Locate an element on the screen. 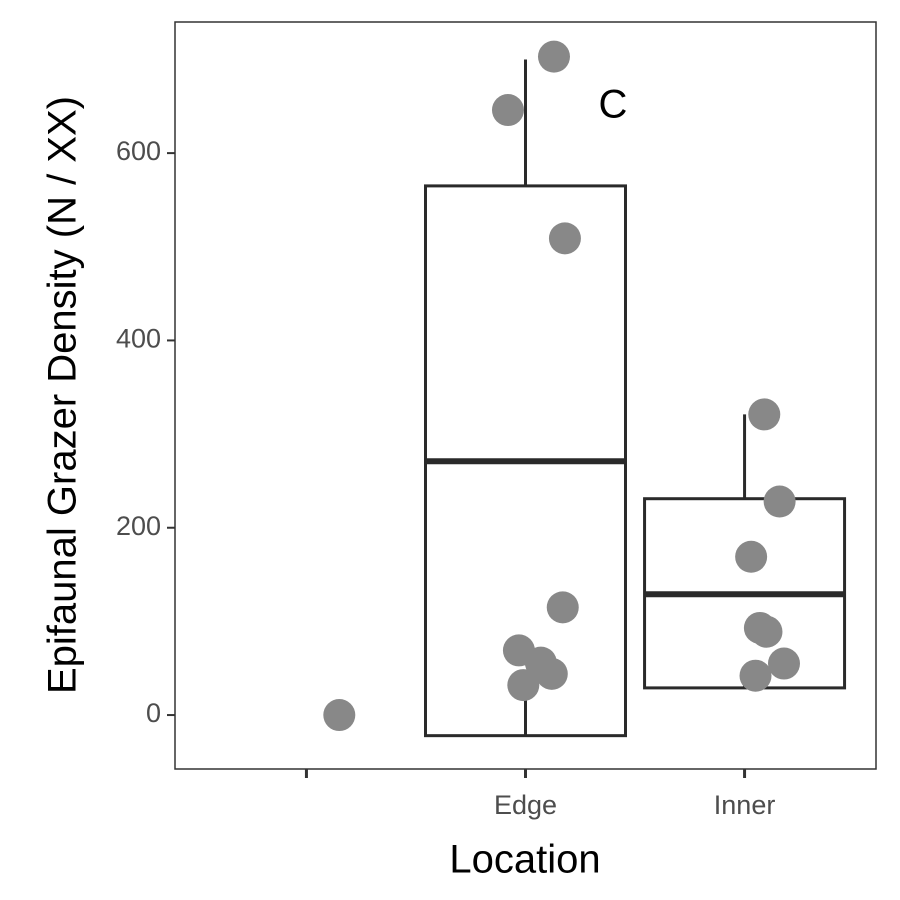 The image size is (900, 900). x-tick-label: Edge is located at coordinates (525, 805).